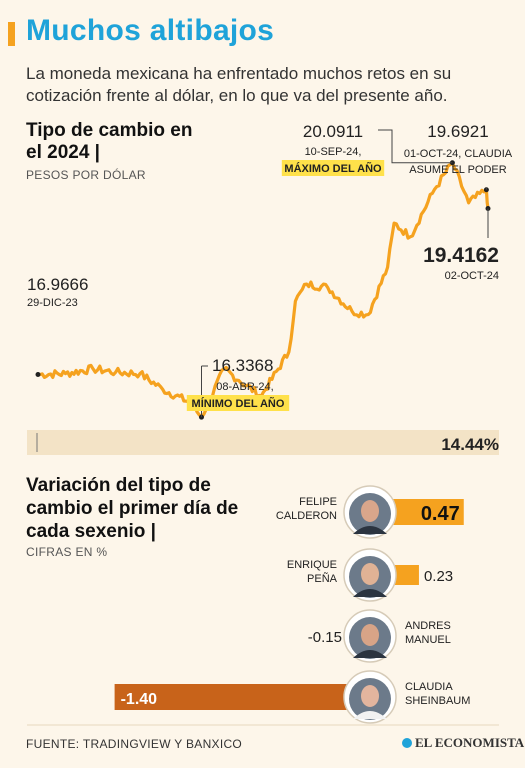 This screenshot has width=525, height=768. What do you see at coordinates (461, 255) in the screenshot?
I see `end-value-label: 19.4162` at bounding box center [461, 255].